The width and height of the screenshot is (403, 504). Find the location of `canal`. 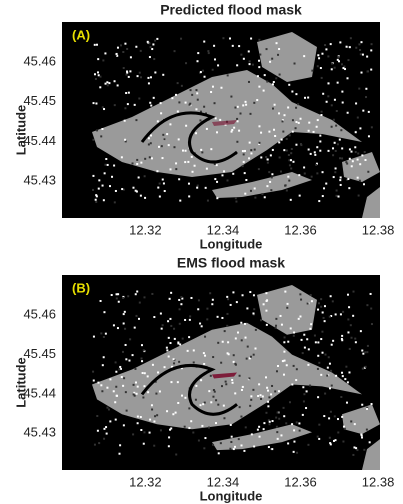

canal is located at coordinates (189, 389).